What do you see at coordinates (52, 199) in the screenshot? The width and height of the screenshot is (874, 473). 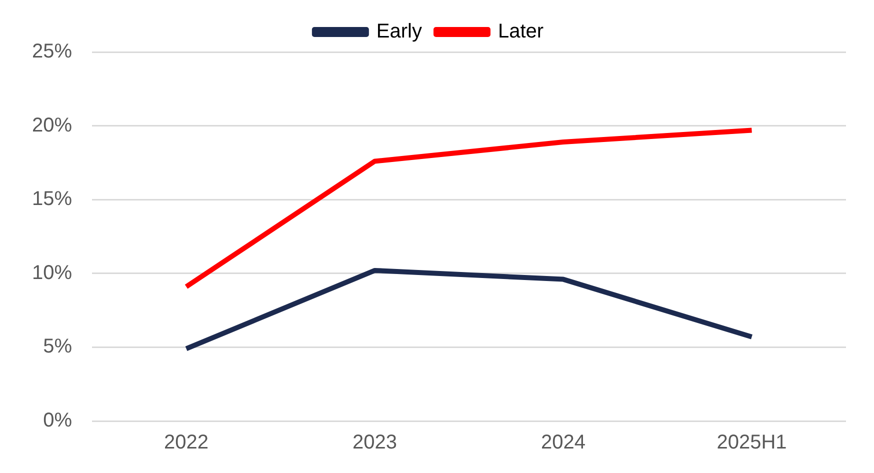 I see `y-tick-label: 15%` at bounding box center [52, 199].